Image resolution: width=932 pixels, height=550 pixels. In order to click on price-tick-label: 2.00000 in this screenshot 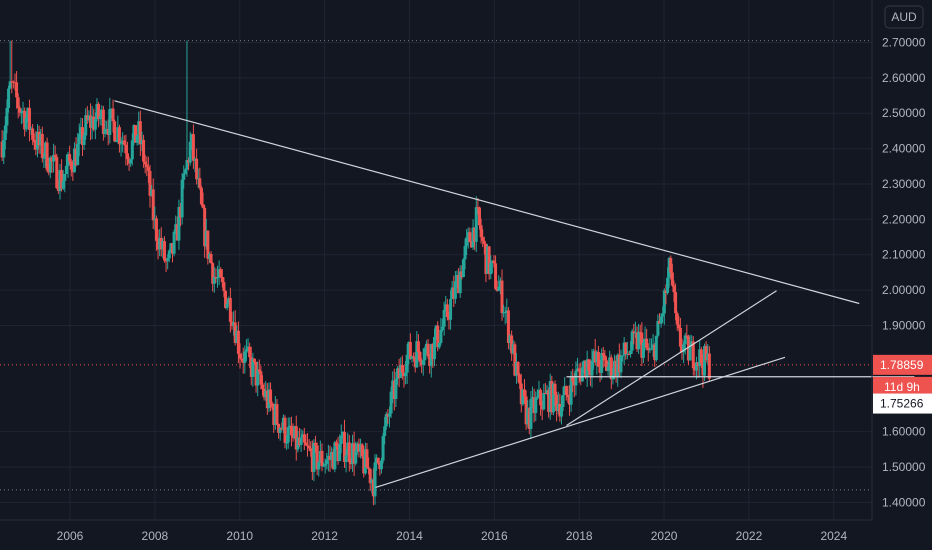, I will do `click(904, 290)`.